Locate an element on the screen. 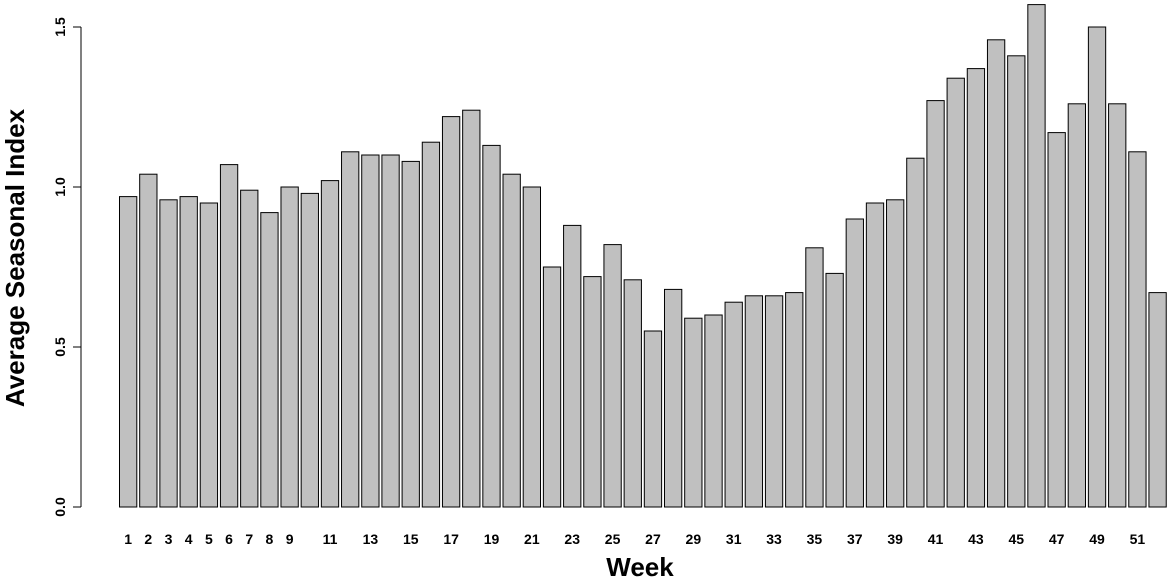  x-tick-label: 49 is located at coordinates (1097, 539).